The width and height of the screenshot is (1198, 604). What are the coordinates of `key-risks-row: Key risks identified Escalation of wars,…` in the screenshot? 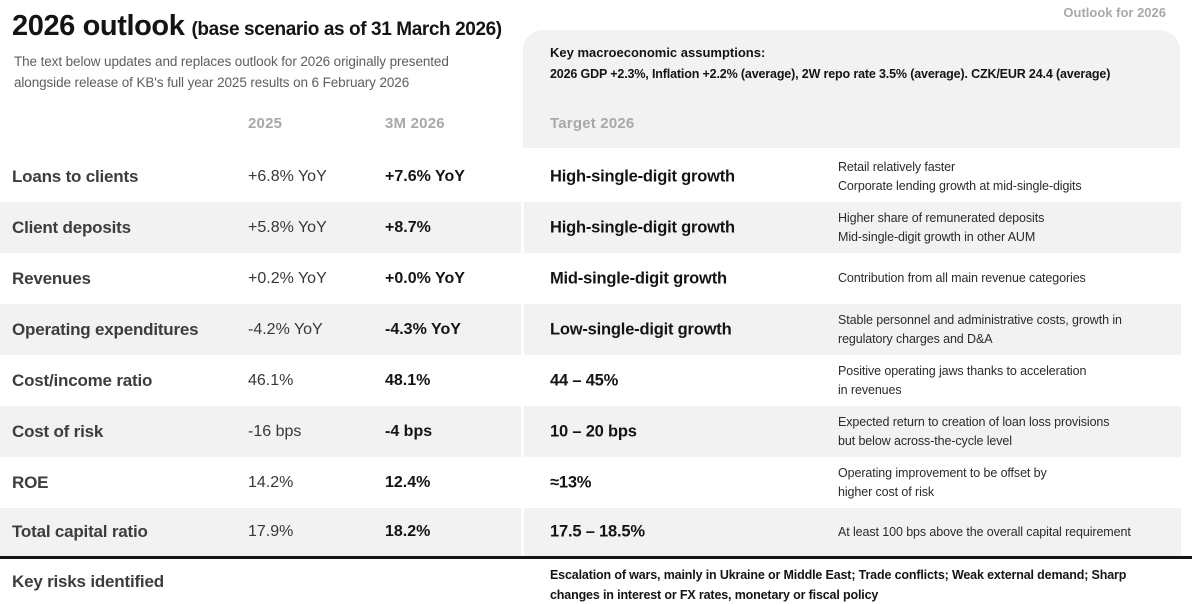 It's located at (596, 580).